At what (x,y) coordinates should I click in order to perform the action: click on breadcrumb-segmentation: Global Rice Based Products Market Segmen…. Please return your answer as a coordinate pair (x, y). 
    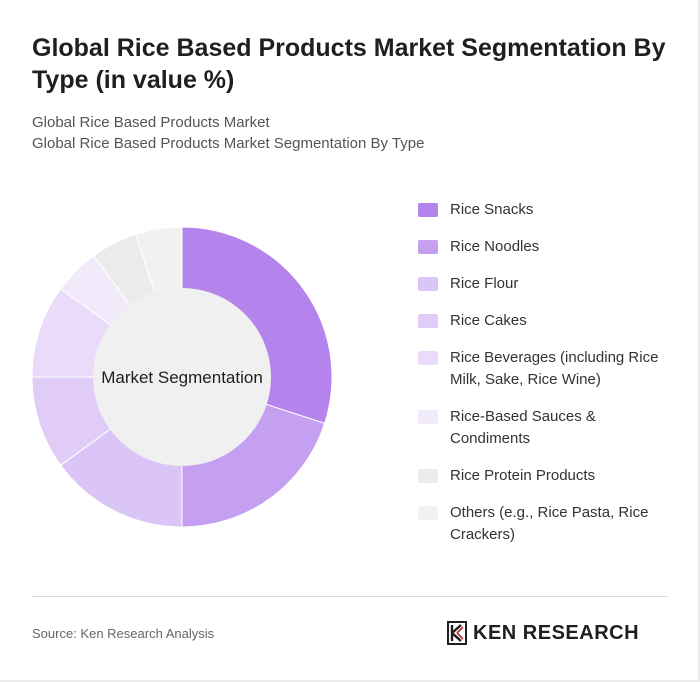
    Looking at the image, I should click on (228, 143).